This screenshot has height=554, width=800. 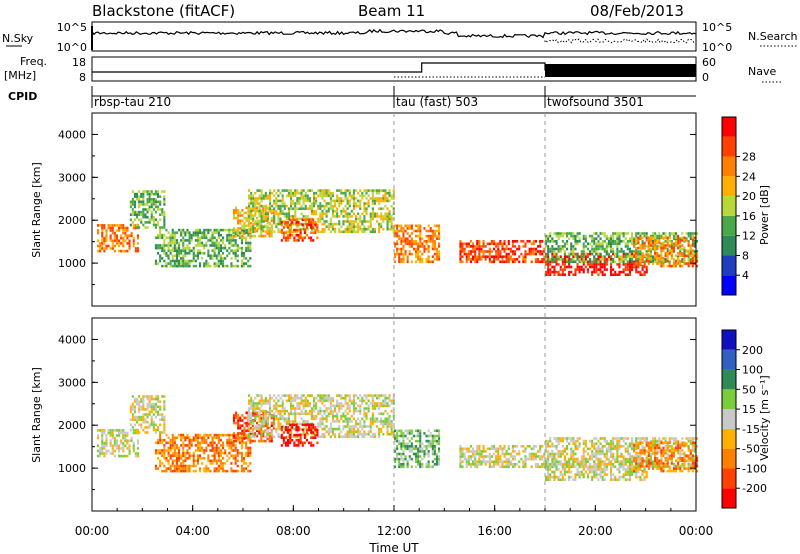 What do you see at coordinates (729, 285) in the screenshot?
I see `colorbar-swatch` at bounding box center [729, 285].